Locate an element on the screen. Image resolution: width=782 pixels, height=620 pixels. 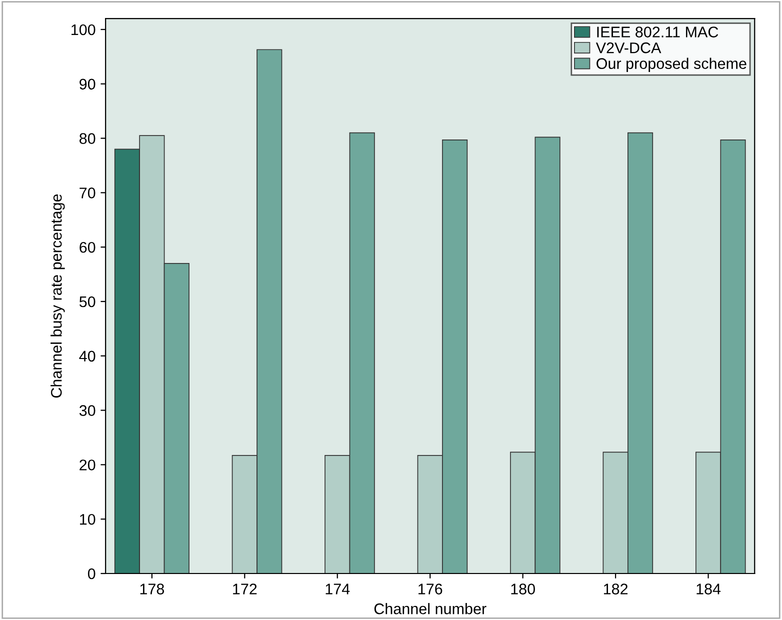
x-tick-label: 172 is located at coordinates (245, 589).